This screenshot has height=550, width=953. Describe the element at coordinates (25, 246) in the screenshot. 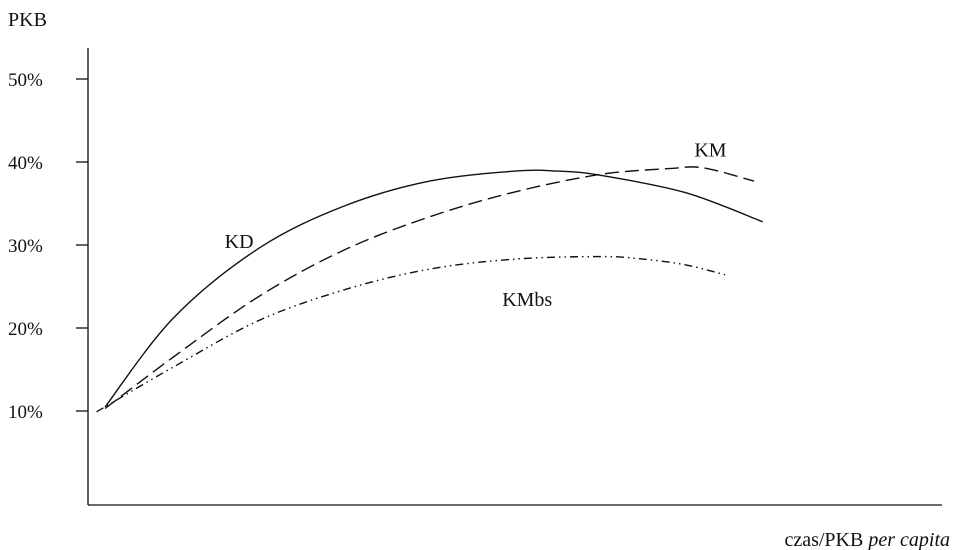

I see `y-tick-label: 30%` at that location.